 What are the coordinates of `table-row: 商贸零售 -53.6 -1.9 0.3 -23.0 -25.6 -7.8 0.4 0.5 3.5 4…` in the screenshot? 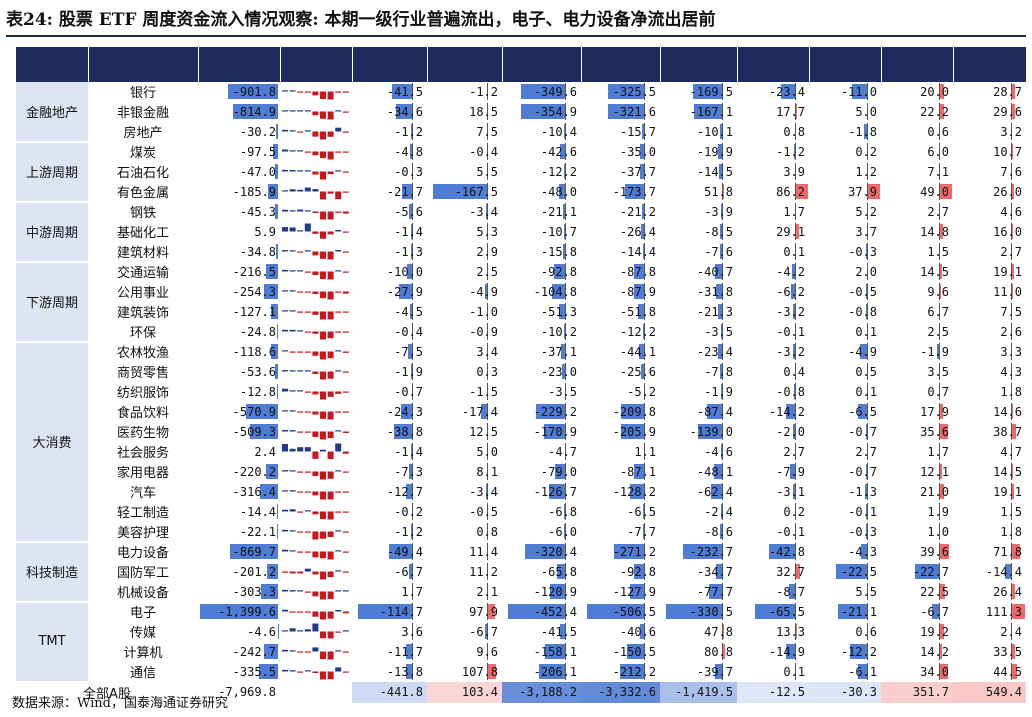 It's located at (521, 371).